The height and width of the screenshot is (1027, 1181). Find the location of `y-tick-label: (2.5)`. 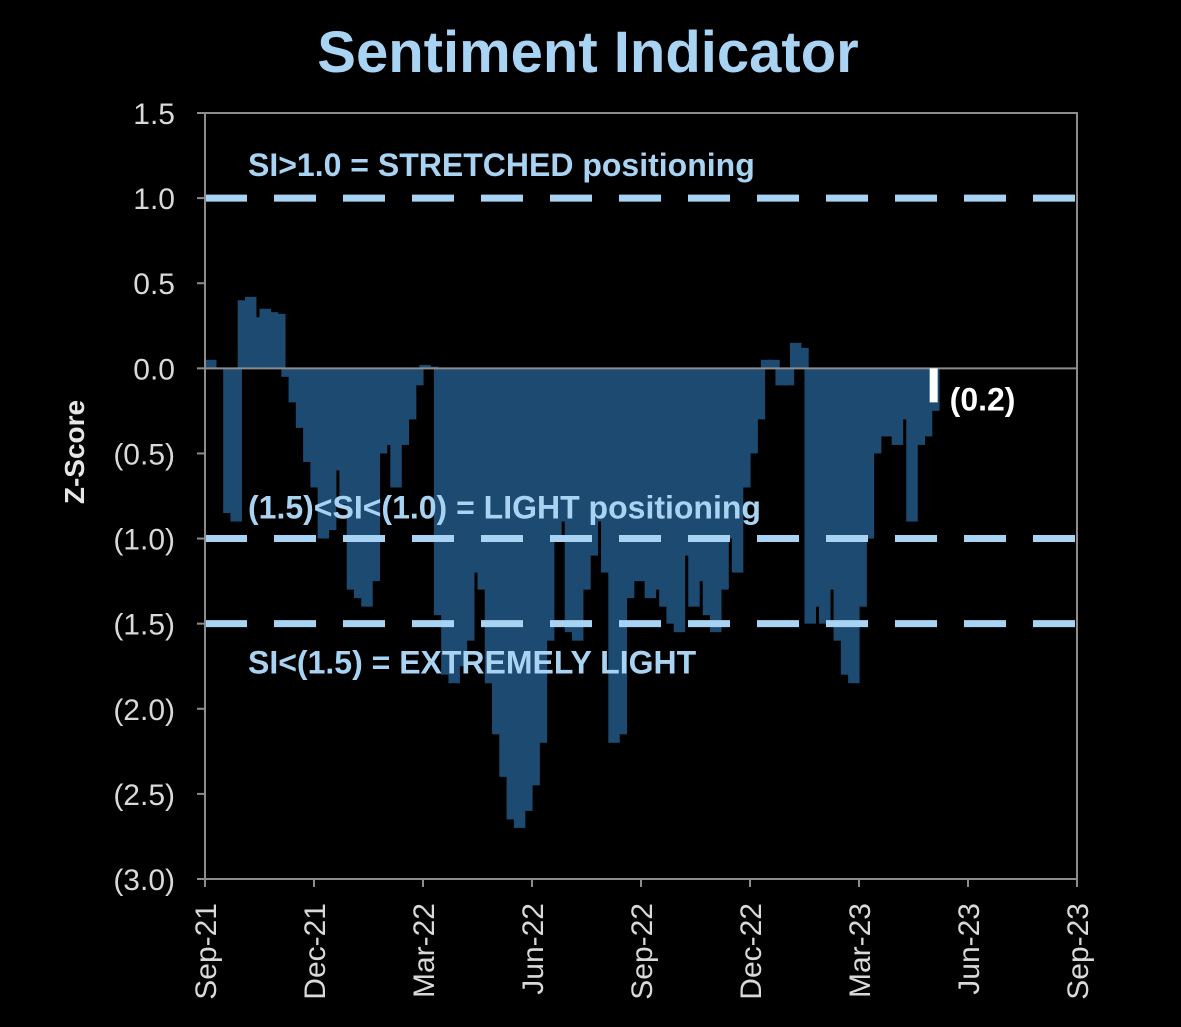

y-tick-label: (2.5) is located at coordinates (144, 795).